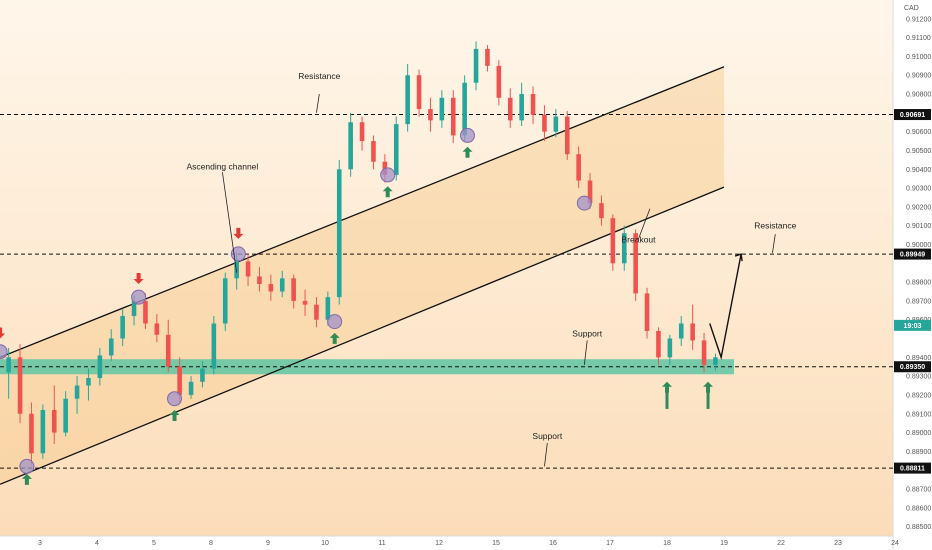  I want to click on price-labels: 0.90691 0.89949 0.88811 0.89350 19:03, so click(912, 291).